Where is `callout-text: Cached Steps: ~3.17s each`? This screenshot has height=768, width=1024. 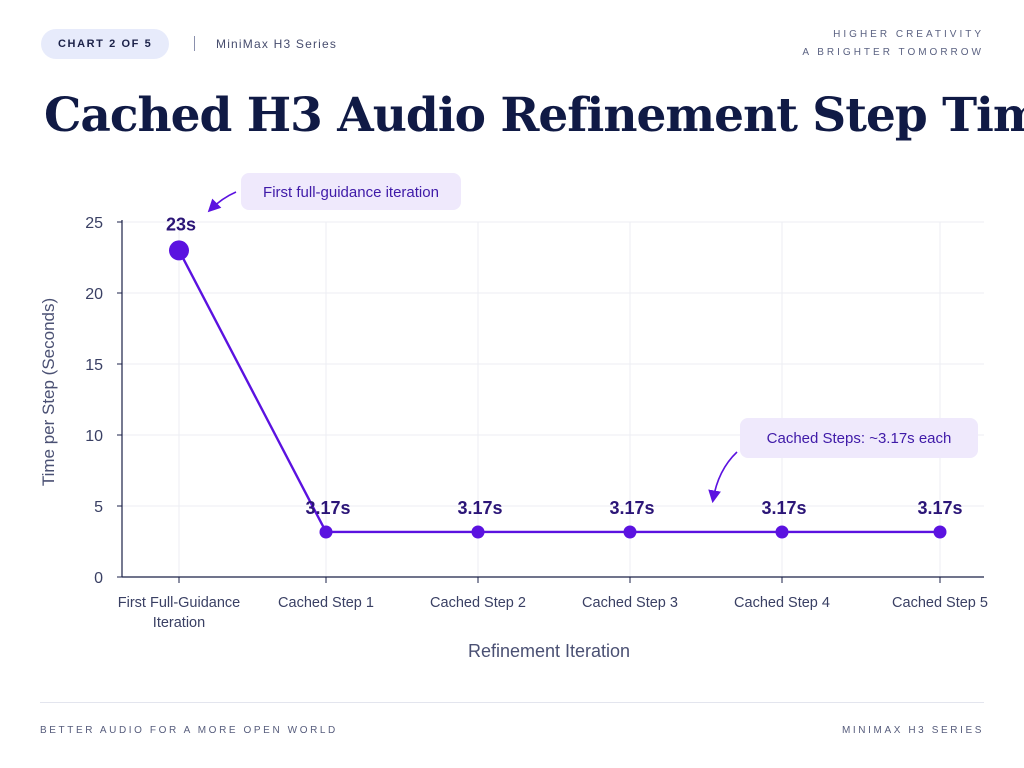 callout-text: Cached Steps: ~3.17s each is located at coordinates (859, 438).